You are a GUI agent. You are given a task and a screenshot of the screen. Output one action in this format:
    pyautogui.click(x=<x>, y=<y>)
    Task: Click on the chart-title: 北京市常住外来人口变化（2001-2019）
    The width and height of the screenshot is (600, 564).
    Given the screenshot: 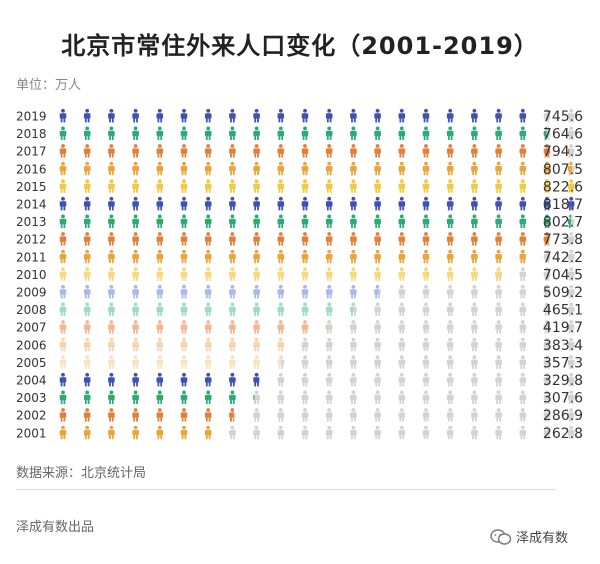 What is the action you would take?
    pyautogui.click(x=300, y=46)
    